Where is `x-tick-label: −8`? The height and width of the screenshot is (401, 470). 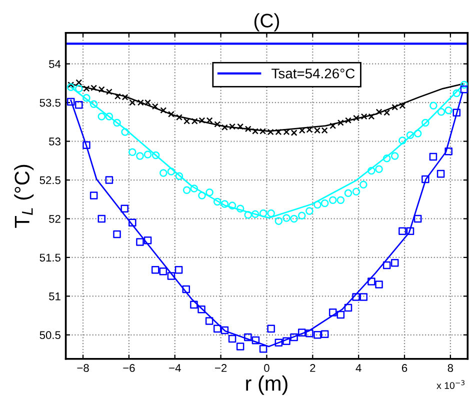 x-tick-label: −8 is located at coordinates (83, 368).